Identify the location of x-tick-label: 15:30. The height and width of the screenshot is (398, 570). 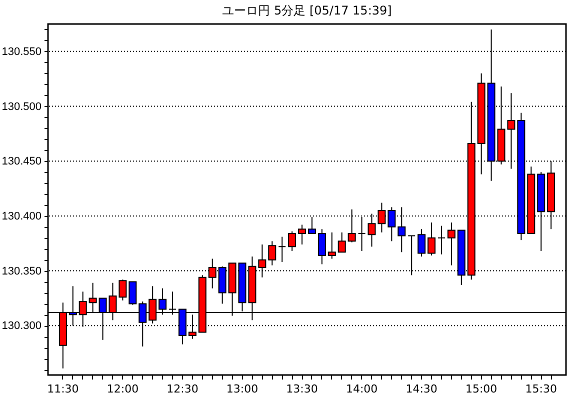
(541, 389).